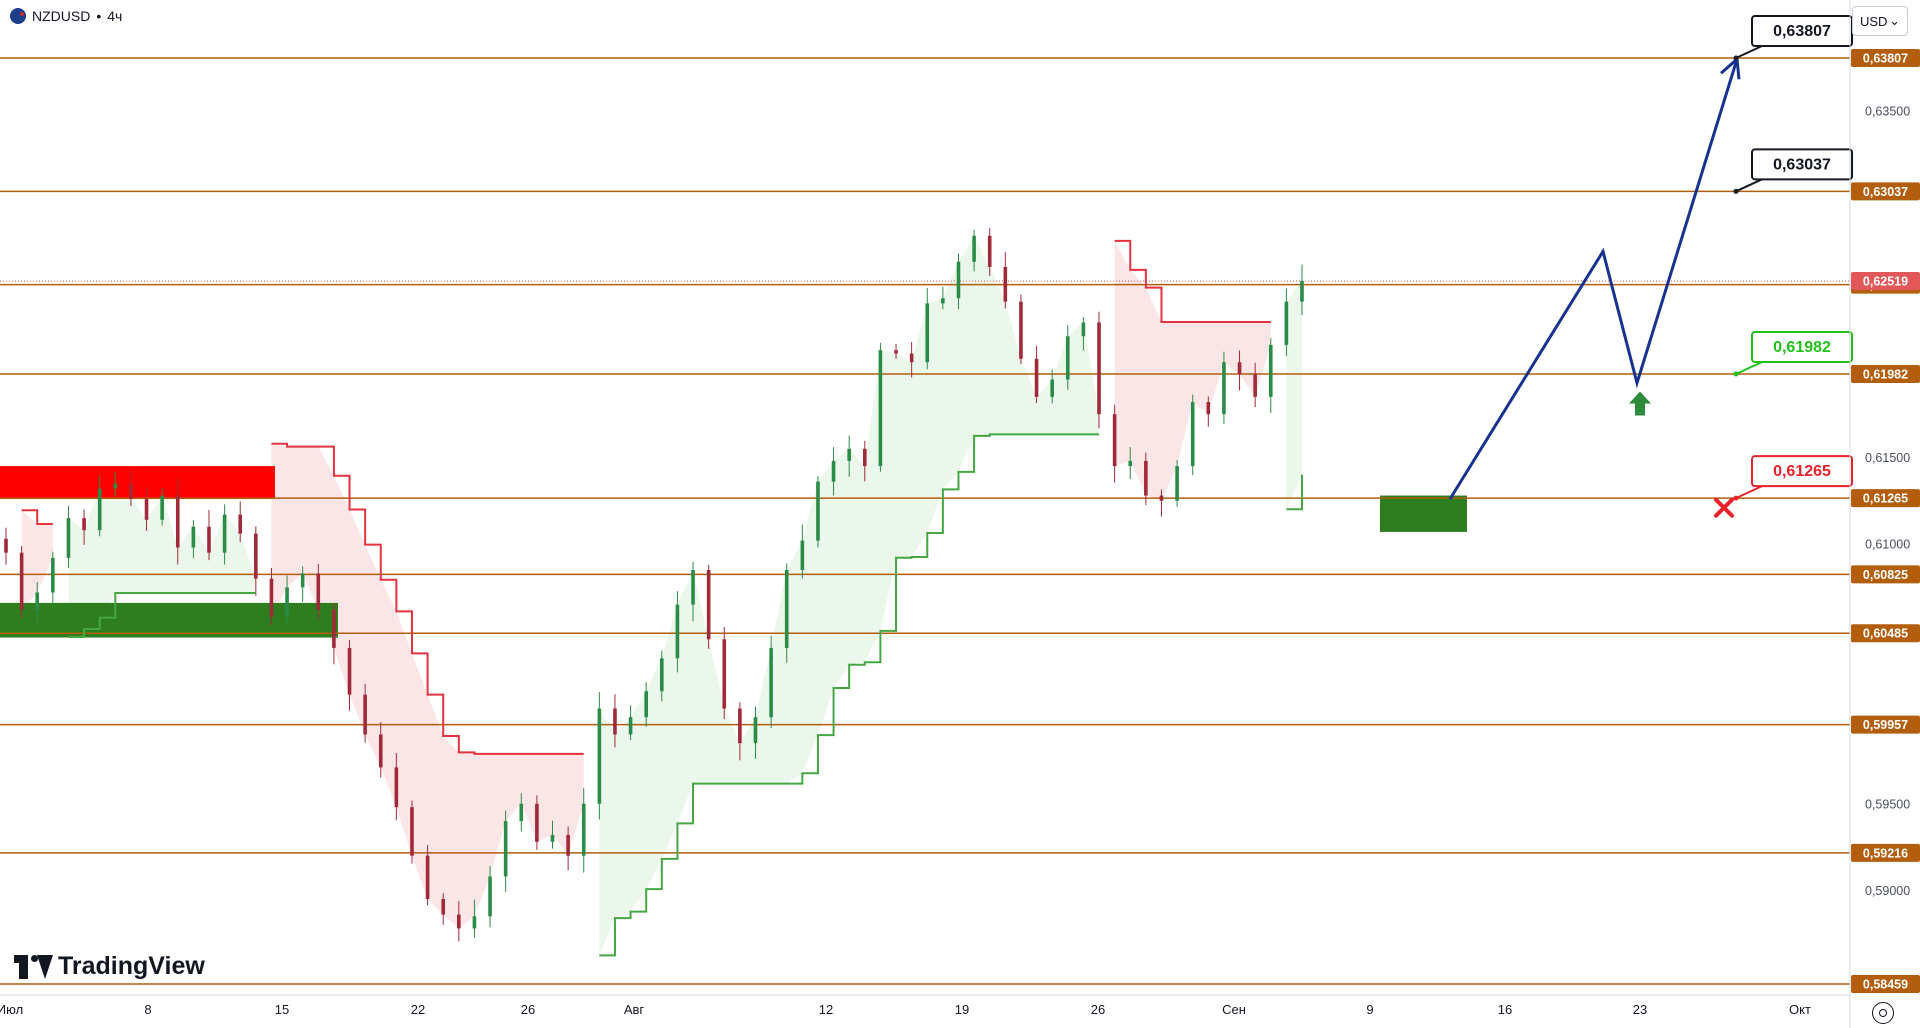 This screenshot has width=1920, height=1028. What do you see at coordinates (1885, 281) in the screenshot?
I see `current-price-tag` at bounding box center [1885, 281].